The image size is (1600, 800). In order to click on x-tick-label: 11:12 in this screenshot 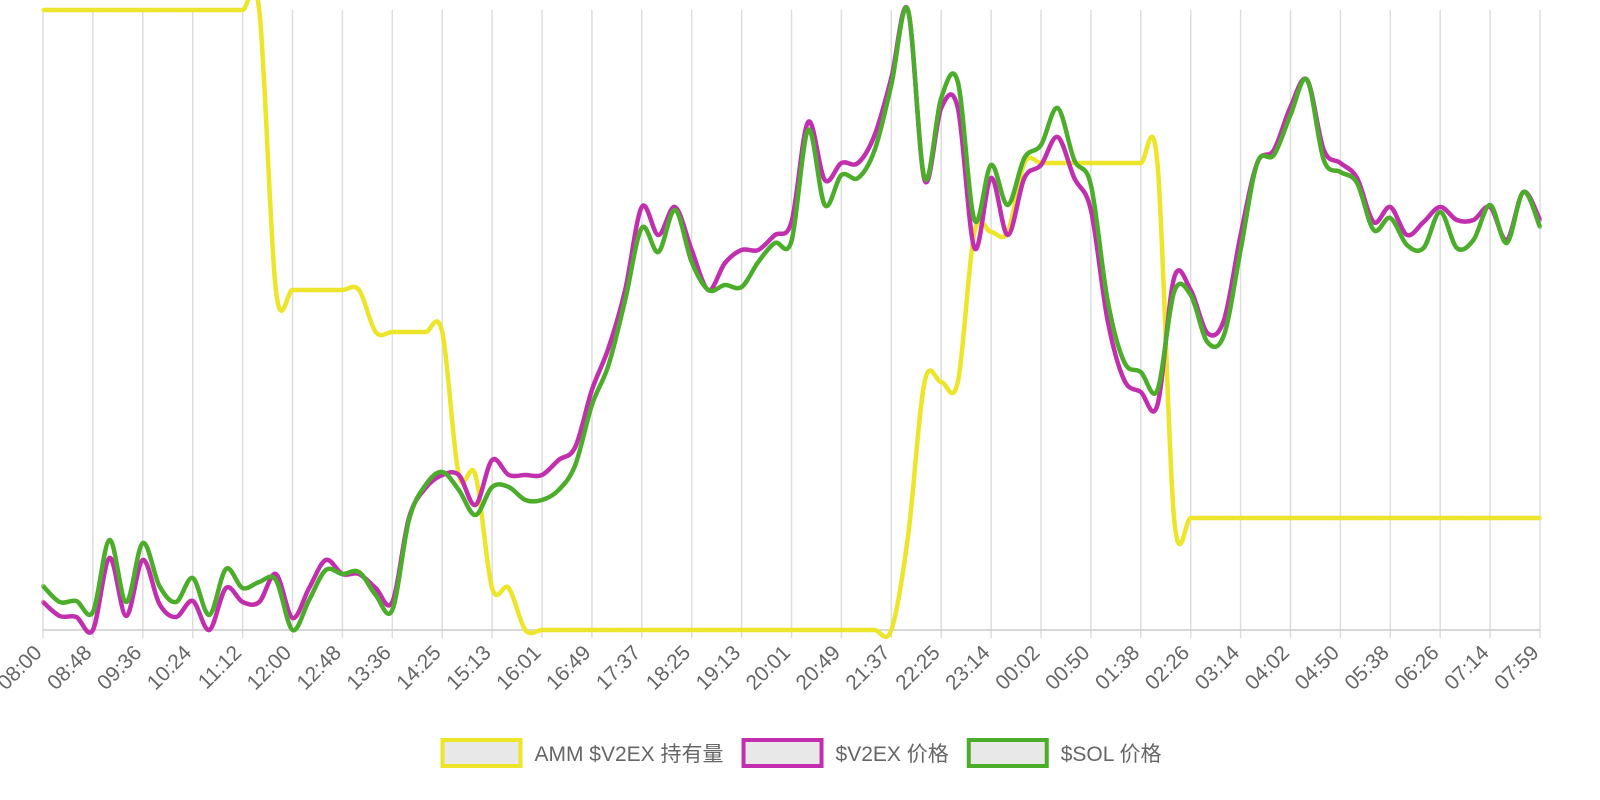, I will do `click(220, 667)`.